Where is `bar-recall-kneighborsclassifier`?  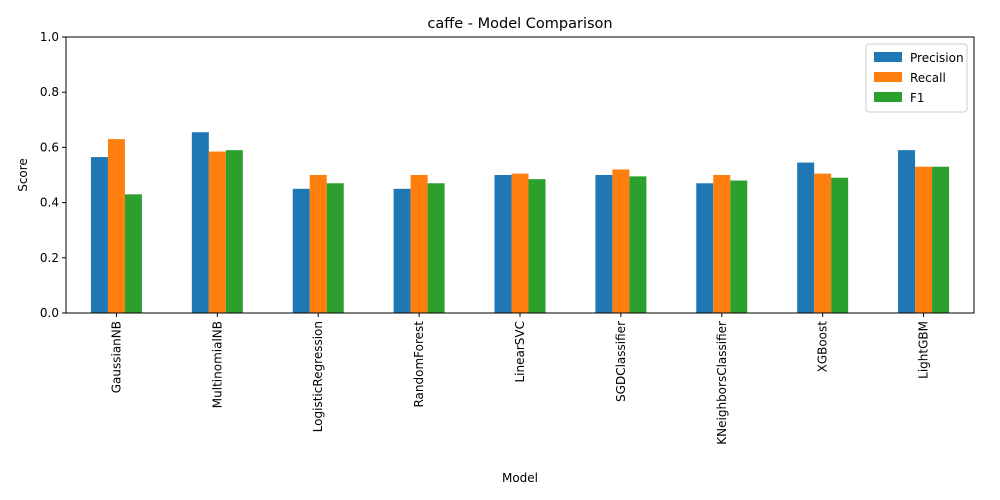 bar-recall-kneighborsclassifier is located at coordinates (722, 244).